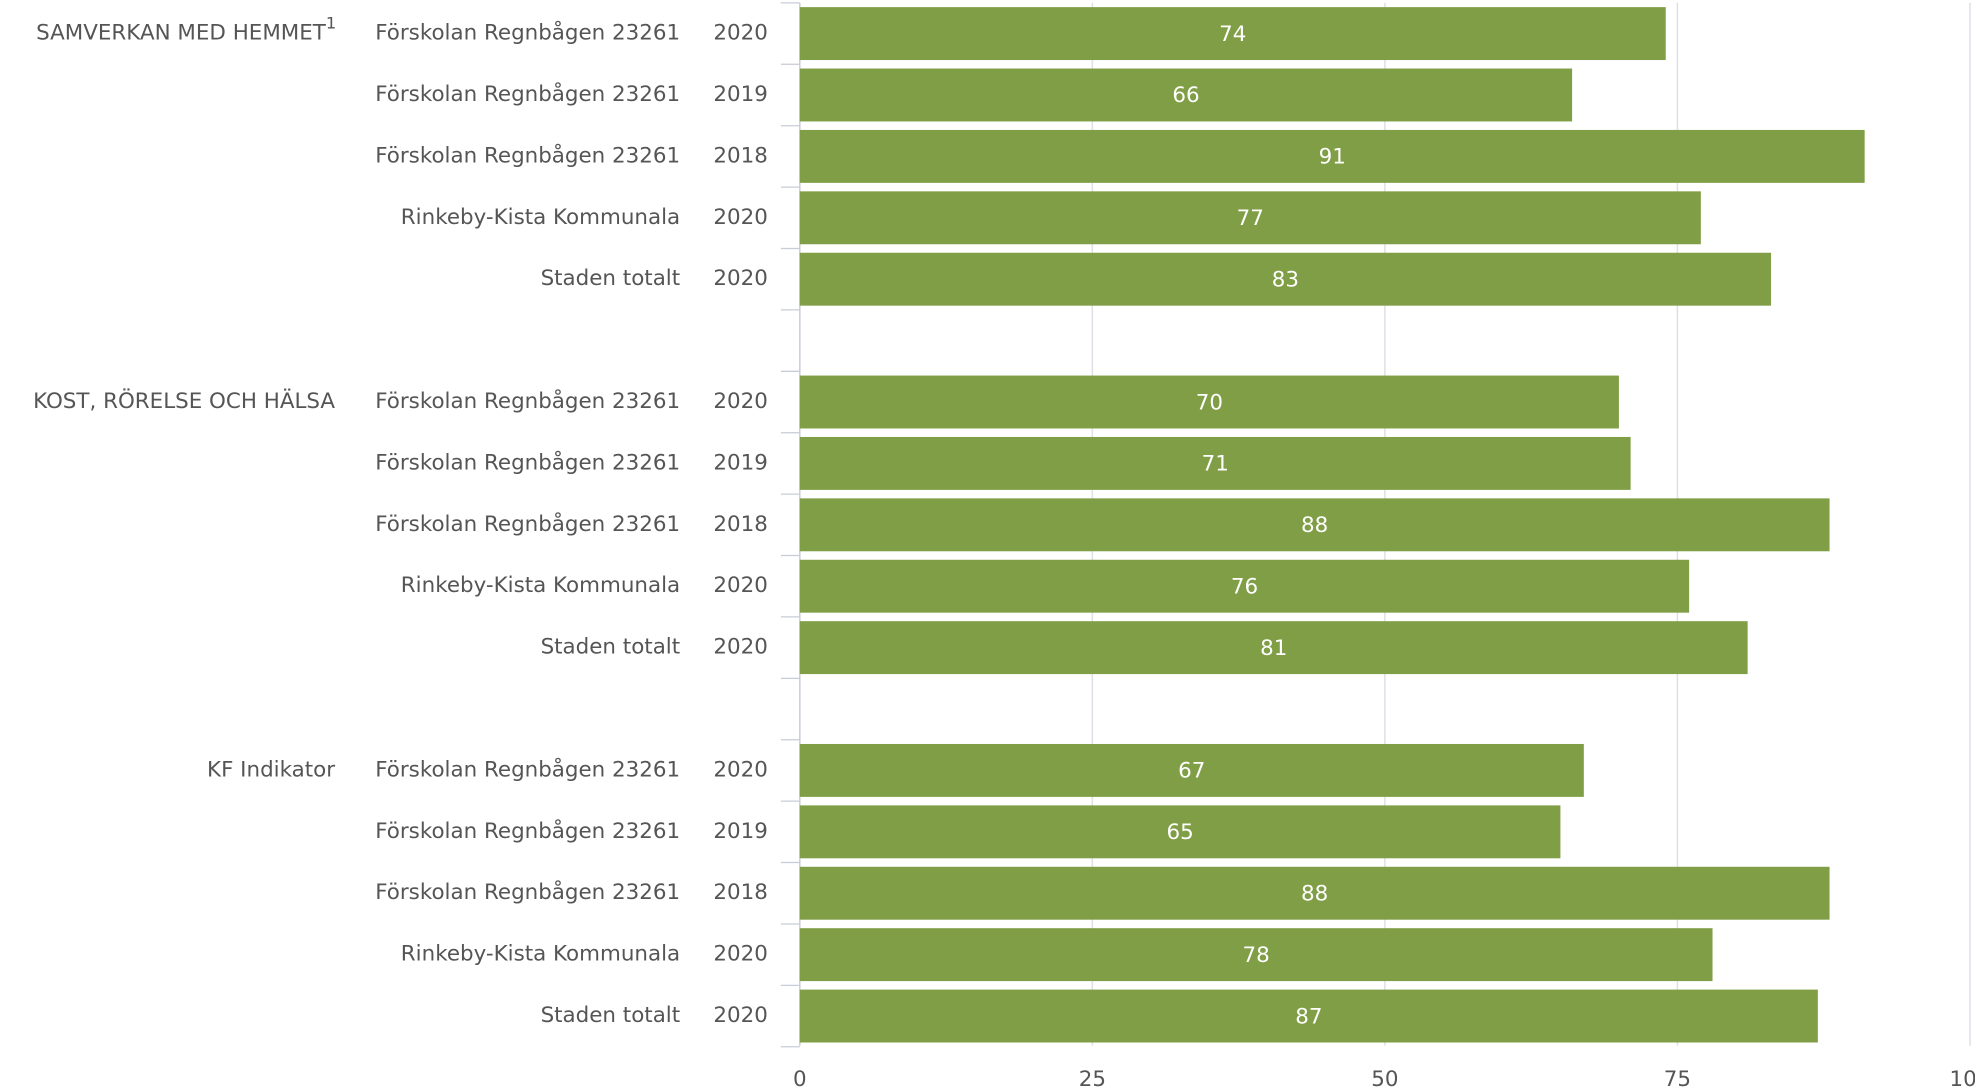 The width and height of the screenshot is (1975, 1089). I want to click on bar-label: 78, so click(1256, 955).